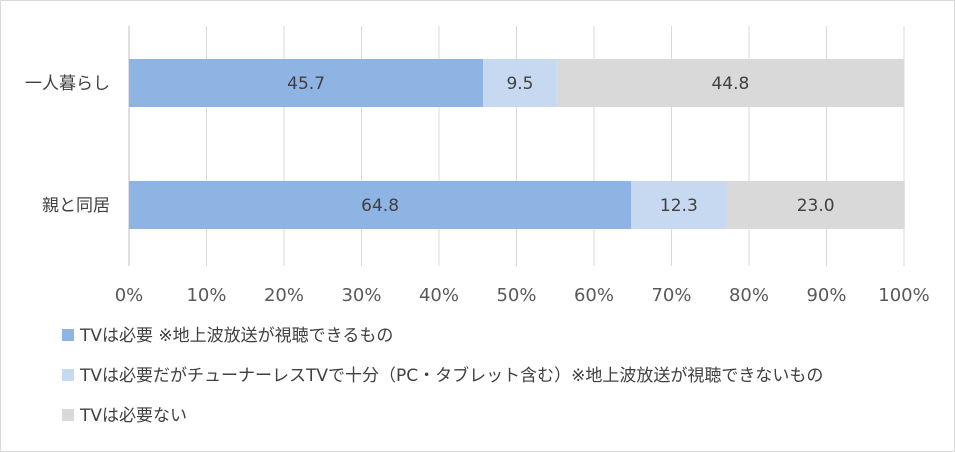 The image size is (955, 452). I want to click on data-label: 64.8, so click(380, 206).